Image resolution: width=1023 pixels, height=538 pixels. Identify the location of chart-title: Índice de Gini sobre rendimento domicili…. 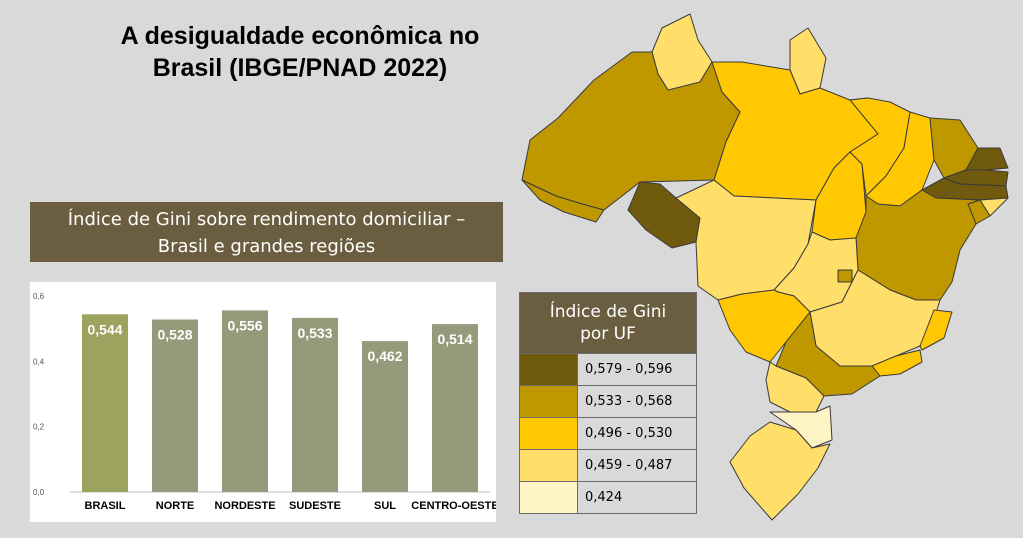
(266, 232).